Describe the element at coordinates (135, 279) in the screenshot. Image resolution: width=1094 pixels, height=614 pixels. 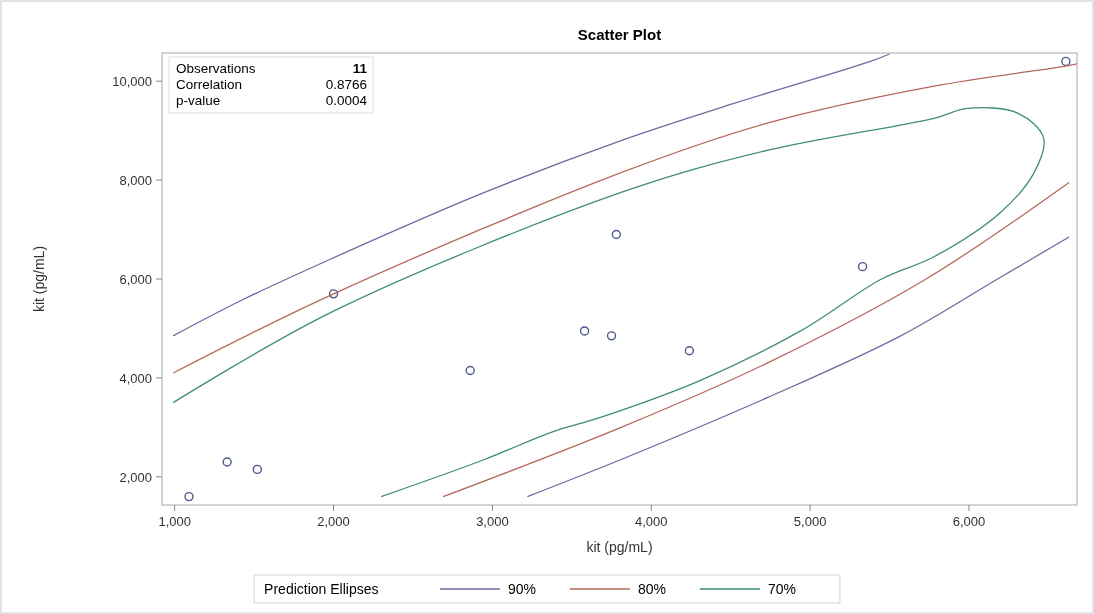
I see `y-tick-label: 6,000` at that location.